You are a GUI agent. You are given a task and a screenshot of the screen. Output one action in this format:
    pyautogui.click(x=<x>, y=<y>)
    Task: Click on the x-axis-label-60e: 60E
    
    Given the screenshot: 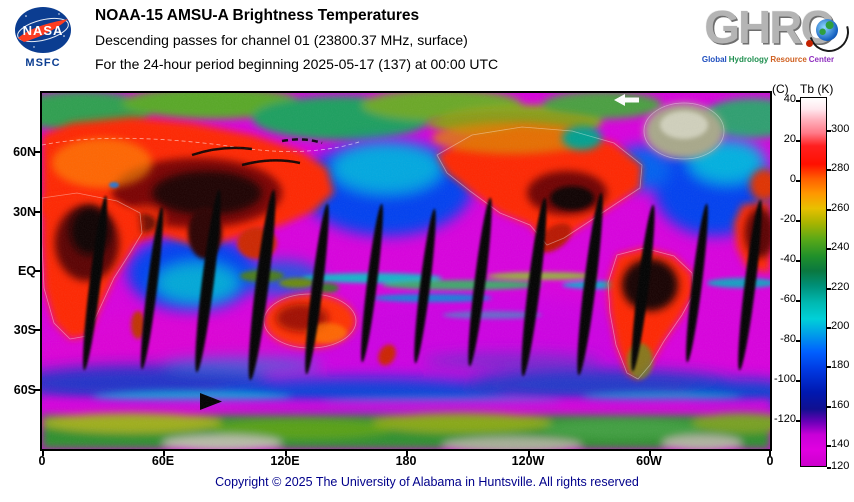 What is the action you would take?
    pyautogui.click(x=163, y=461)
    